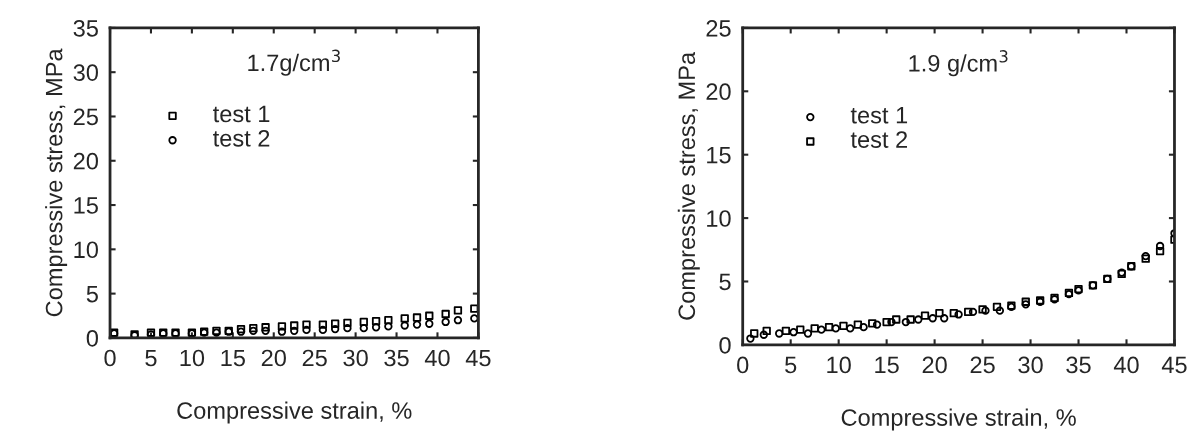 The image size is (1196, 436). I want to click on y-tick-label: 30, so click(85, 72).